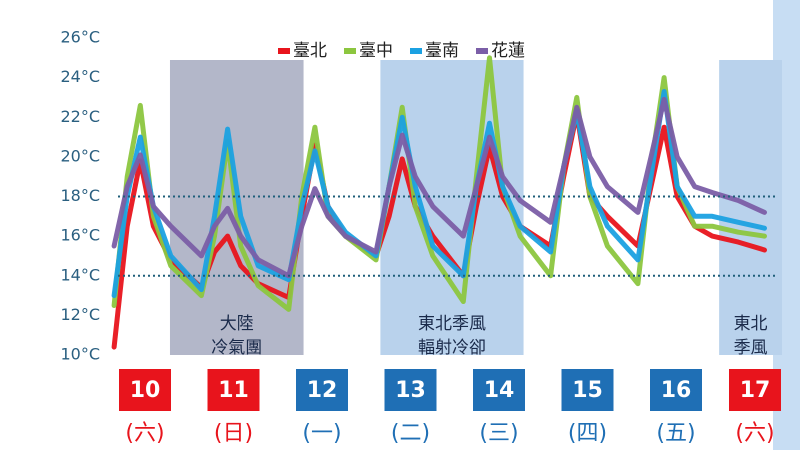 This screenshot has width=800, height=450. What do you see at coordinates (80, 155) in the screenshot?
I see `y-tick-label: 20°C` at bounding box center [80, 155].